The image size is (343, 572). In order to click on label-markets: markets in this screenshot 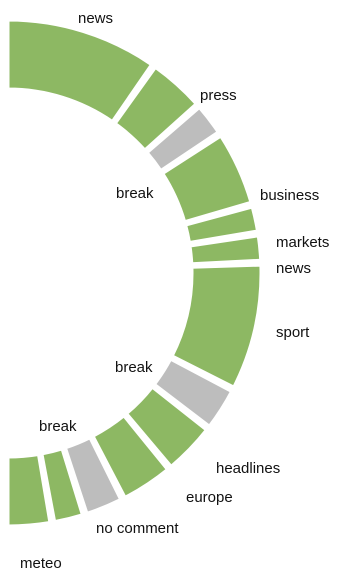, I will do `click(302, 242)`.